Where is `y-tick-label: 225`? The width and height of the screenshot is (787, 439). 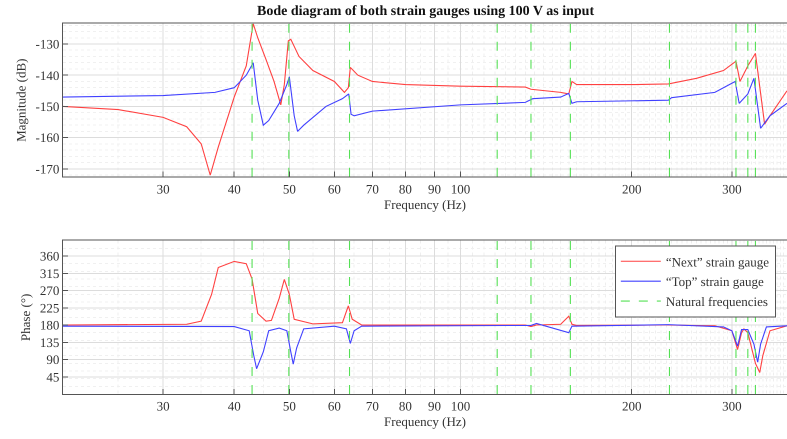 y-tick-label: 225 is located at coordinates (50, 308).